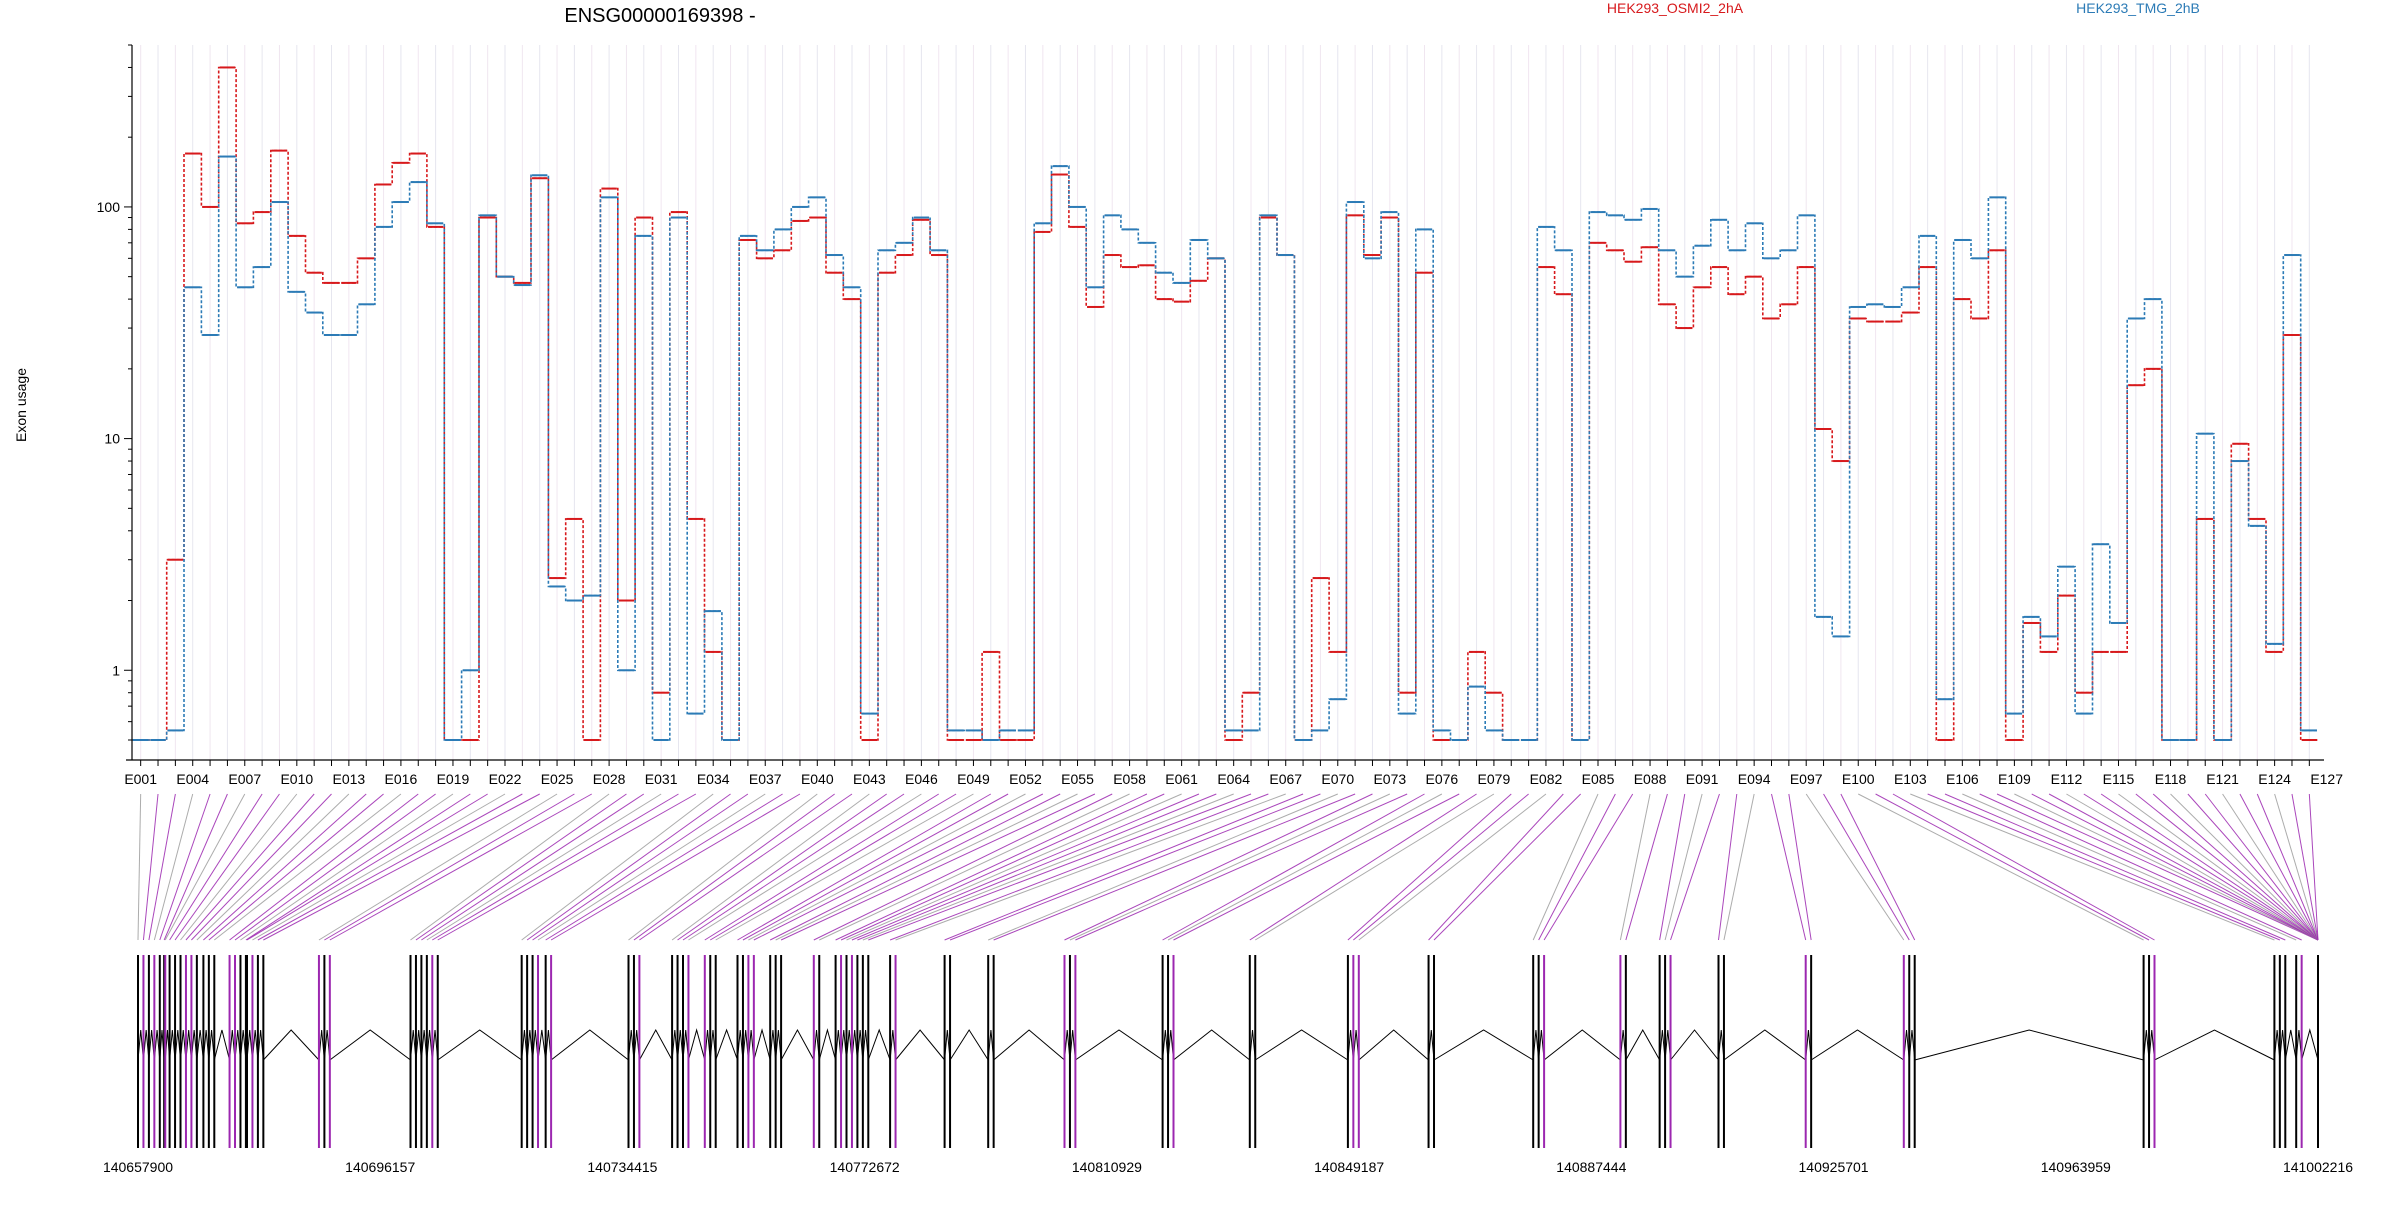 Image resolution: width=2400 pixels, height=1205 pixels. Describe the element at coordinates (865, 1167) in the screenshot. I see `genomic-tick-label: 140772672` at that location.